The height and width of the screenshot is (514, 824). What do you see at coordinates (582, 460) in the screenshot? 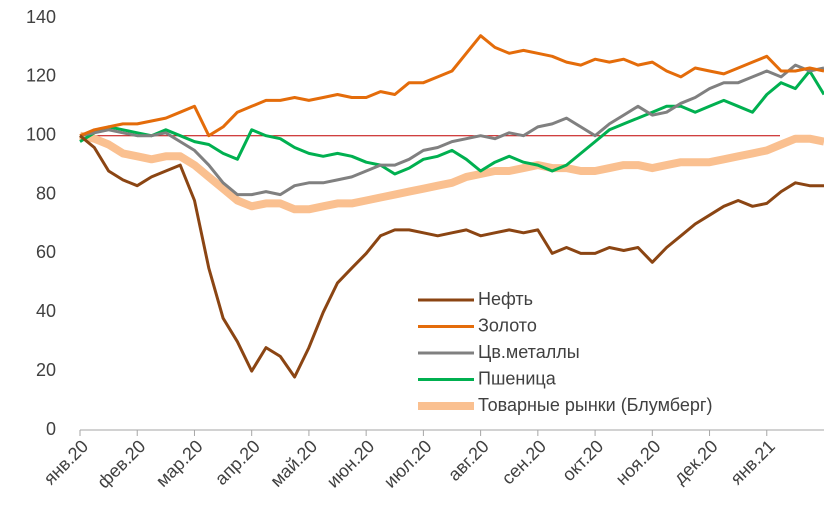
I see `x-tick-label: окт.20` at bounding box center [582, 460].